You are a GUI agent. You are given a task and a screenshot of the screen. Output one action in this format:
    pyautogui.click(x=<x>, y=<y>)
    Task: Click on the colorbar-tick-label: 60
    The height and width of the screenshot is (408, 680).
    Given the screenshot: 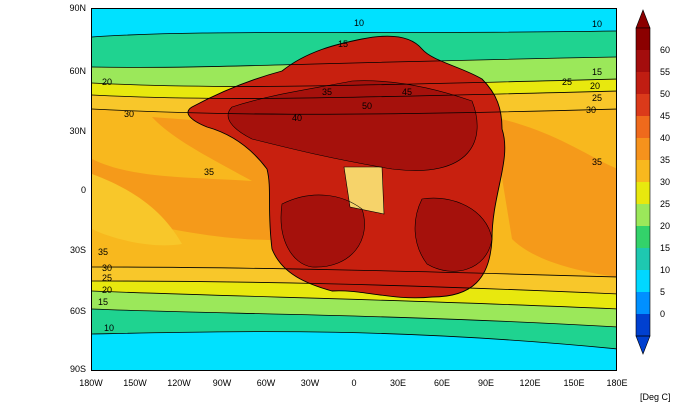 What is the action you would take?
    pyautogui.click(x=665, y=50)
    